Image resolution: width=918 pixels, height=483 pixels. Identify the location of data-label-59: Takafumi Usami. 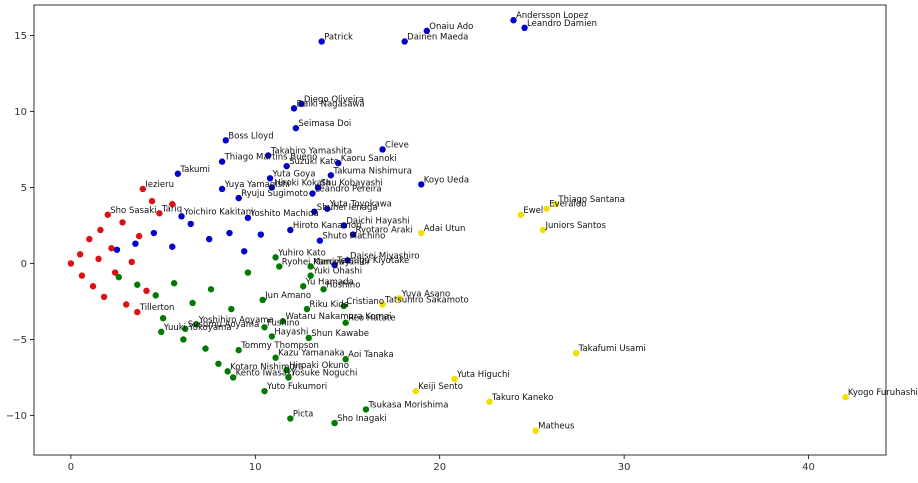
(612, 349).